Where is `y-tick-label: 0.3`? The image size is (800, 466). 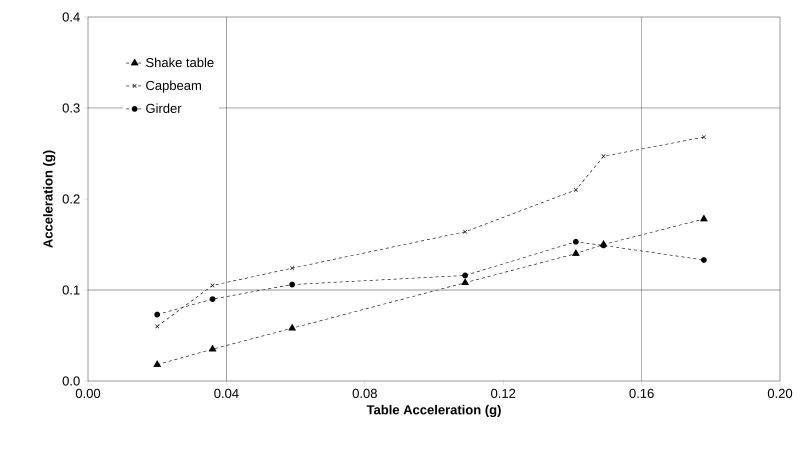 y-tick-label: 0.3 is located at coordinates (71, 108).